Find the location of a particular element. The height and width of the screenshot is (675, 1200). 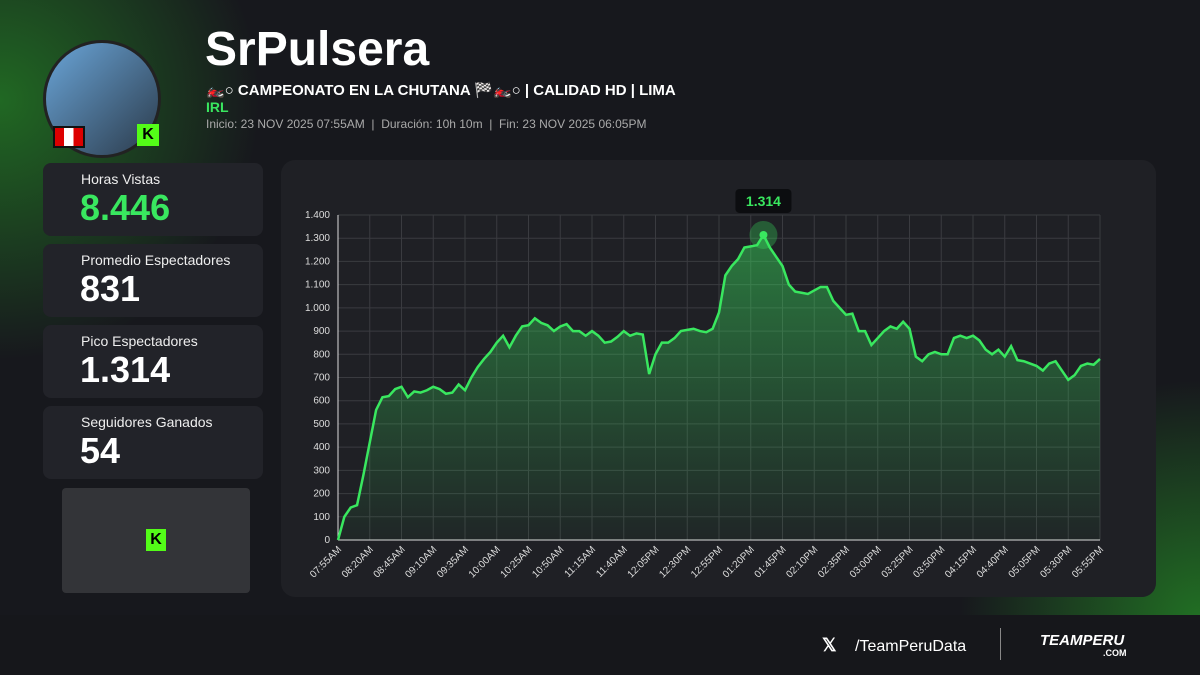

x-tick-label: 12:05PM is located at coordinates (644, 562).